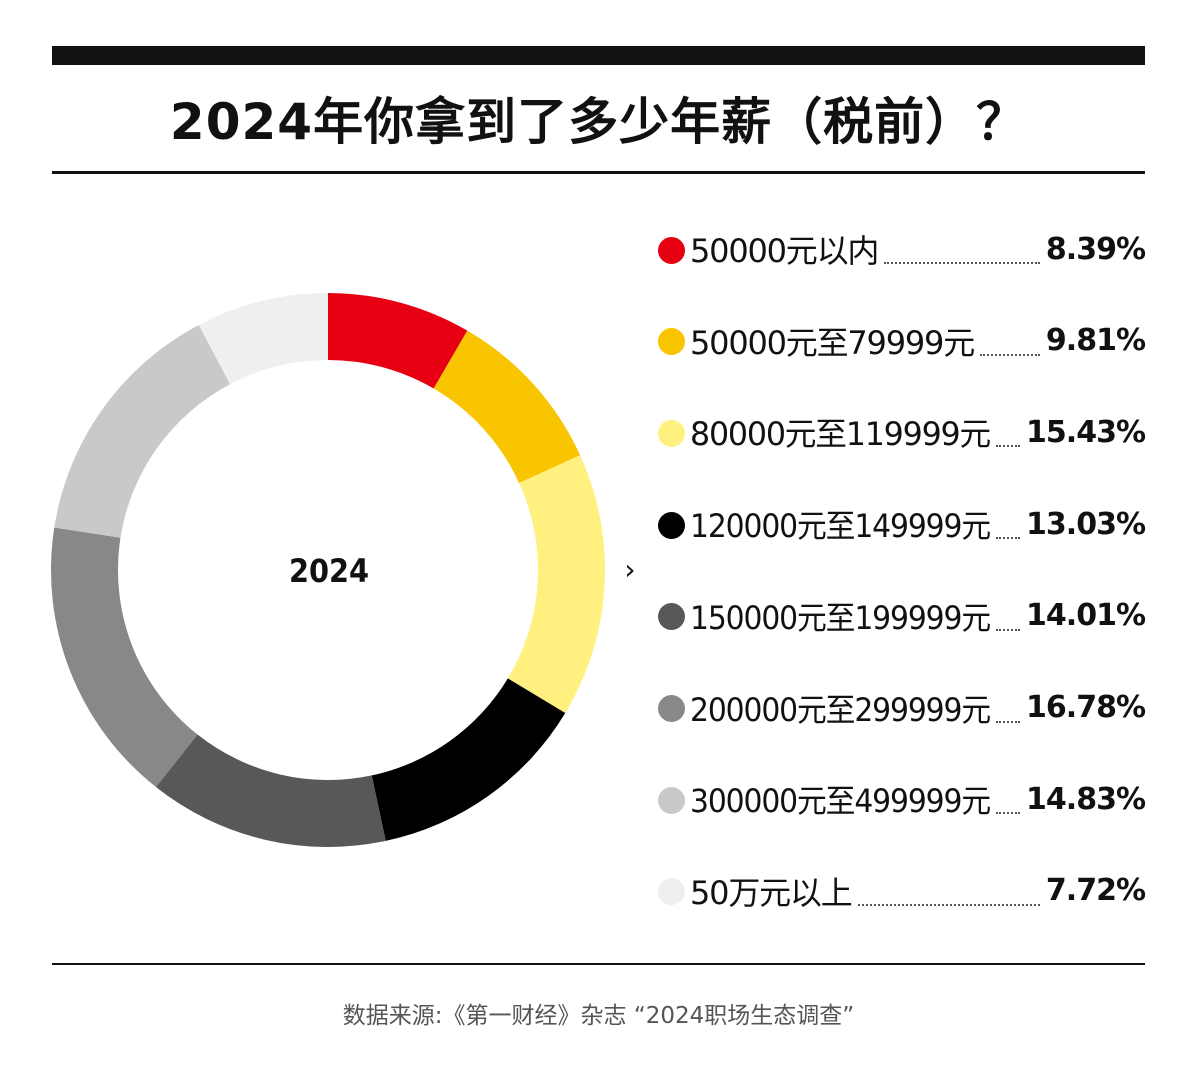 The image size is (1200, 1074). Describe the element at coordinates (902, 249) in the screenshot. I see `legend-item: 50000元以内 8.39%` at that location.